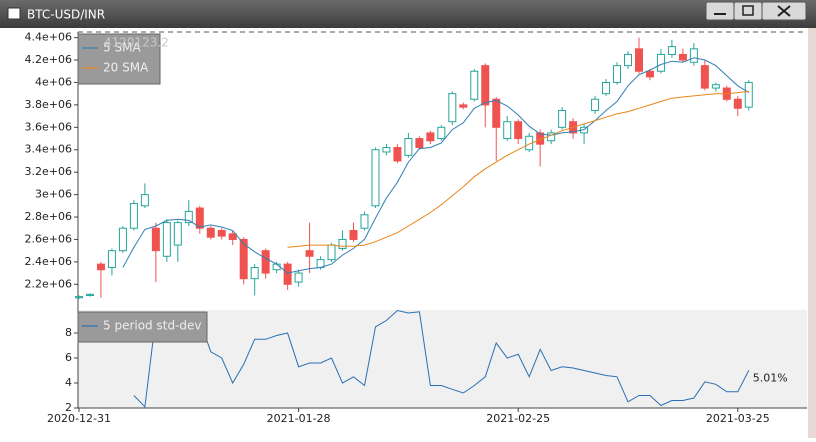 The image size is (816, 442). What do you see at coordinates (48, 283) in the screenshot?
I see `y-tick-label: 2.2e+06` at bounding box center [48, 283].